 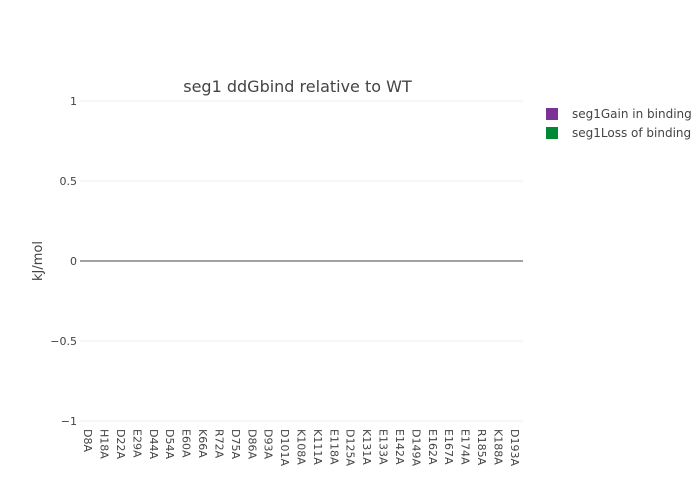 What do you see at coordinates (383, 447) in the screenshot?
I see `x-tick-label: E133A` at bounding box center [383, 447].